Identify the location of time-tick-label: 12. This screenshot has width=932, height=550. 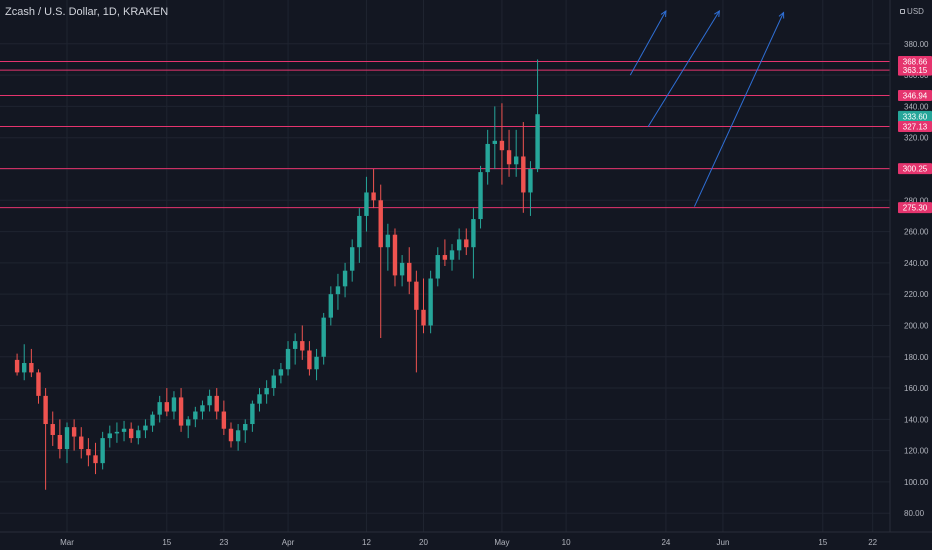
(366, 542).